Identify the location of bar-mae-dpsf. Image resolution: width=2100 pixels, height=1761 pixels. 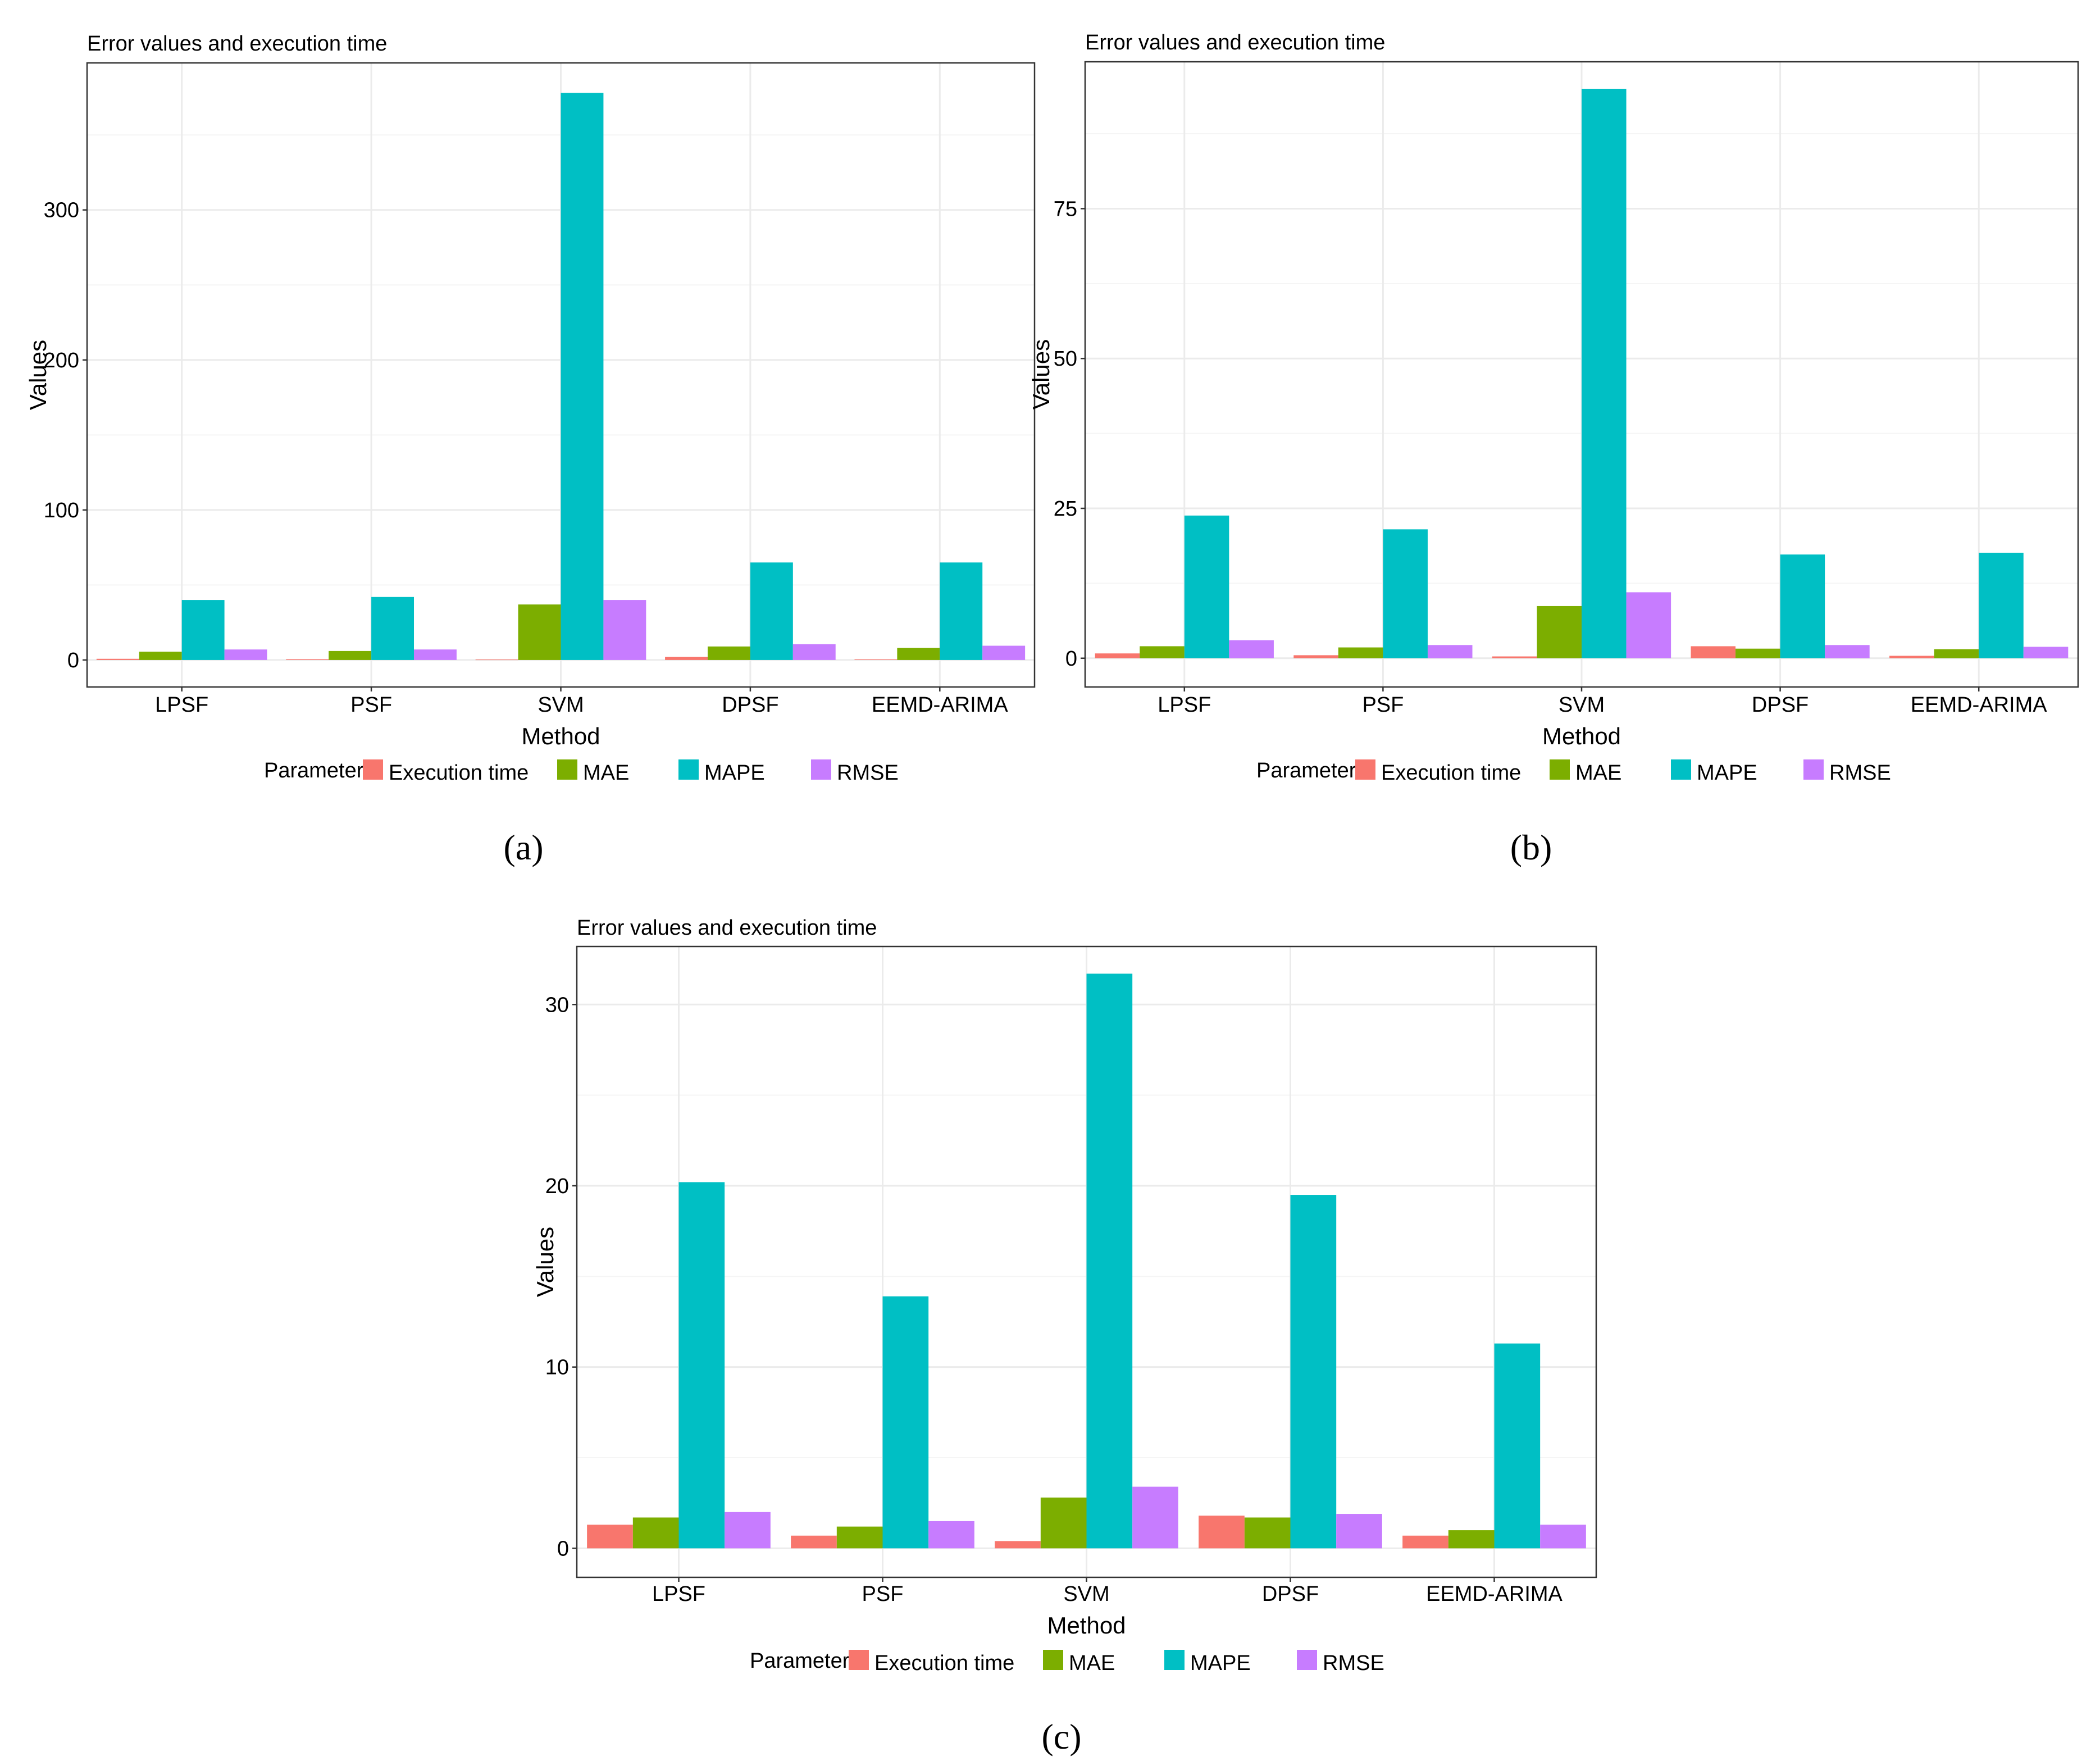
(1267, 1533).